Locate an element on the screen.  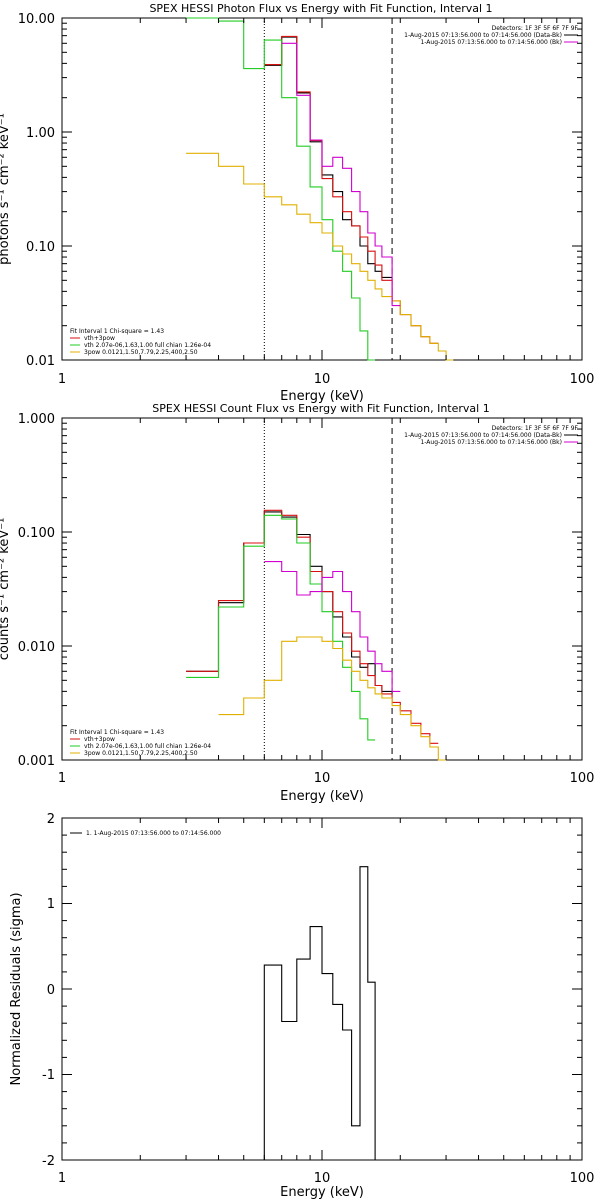
residuals-x-tick-1: 1 is located at coordinates (62, 1178).